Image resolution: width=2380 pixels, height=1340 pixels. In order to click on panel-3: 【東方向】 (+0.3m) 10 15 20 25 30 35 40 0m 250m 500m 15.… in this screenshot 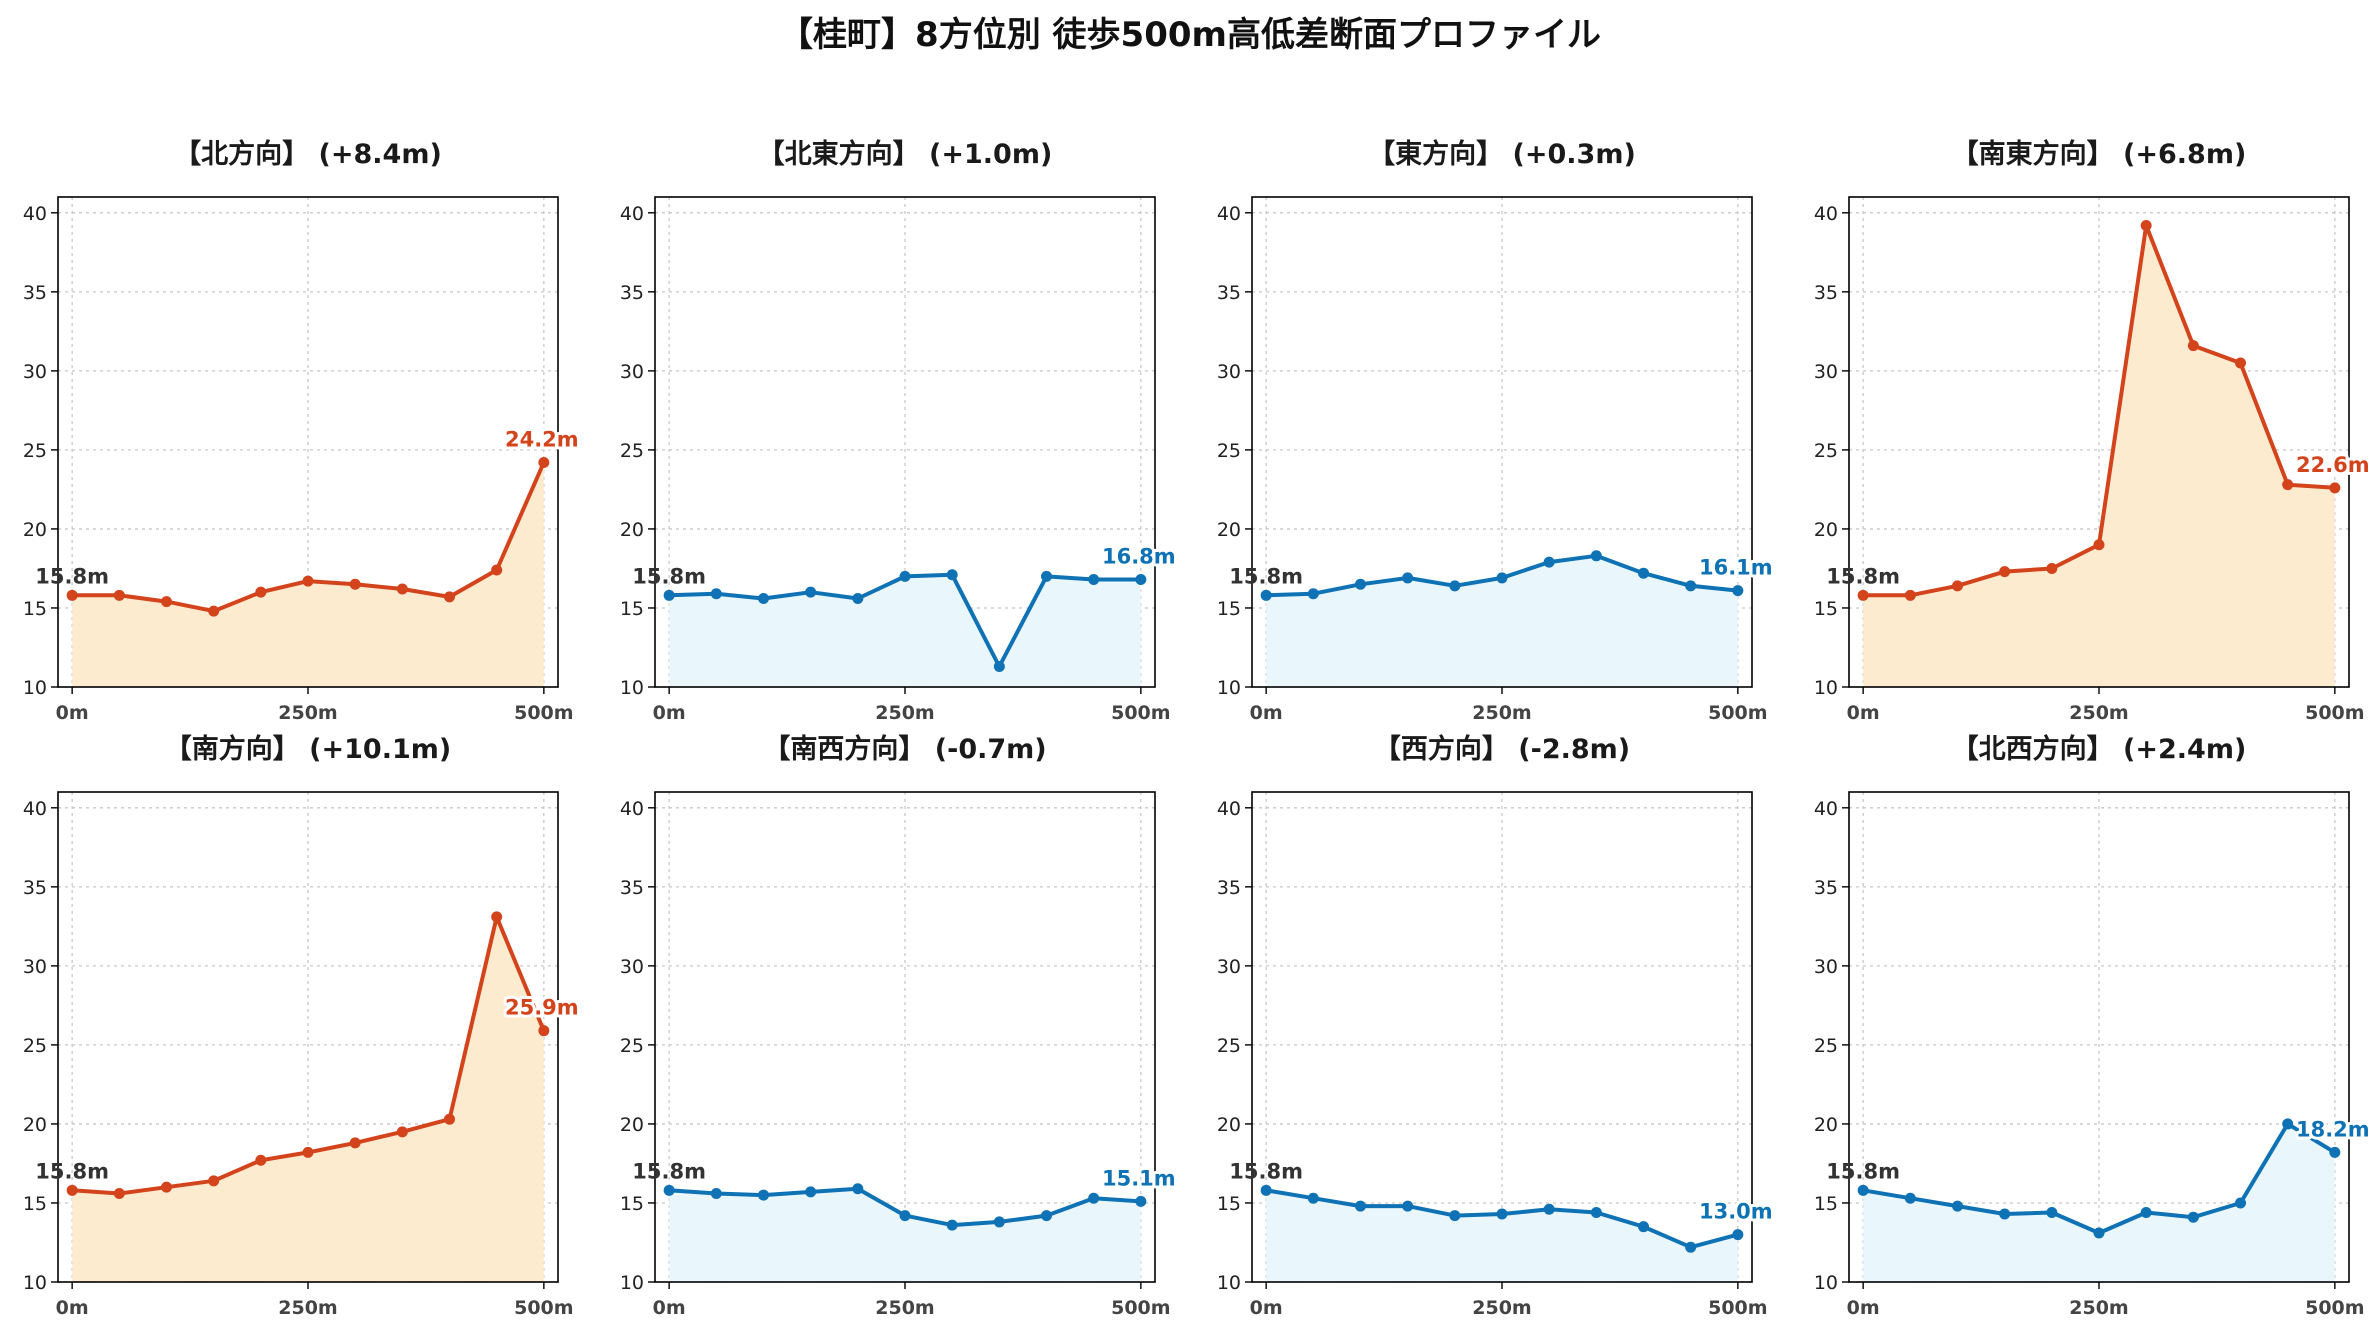, I will do `click(1496, 431)`.